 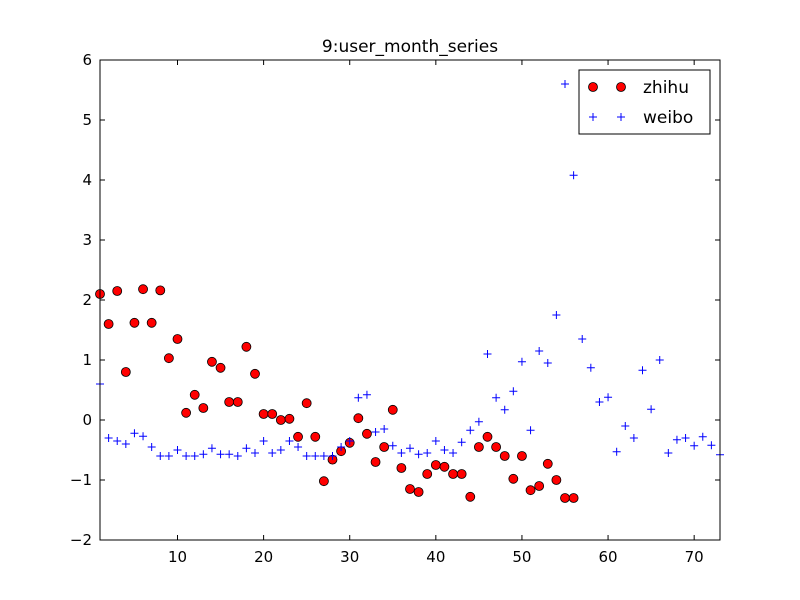 What do you see at coordinates (87, 240) in the screenshot?
I see `y-tick-label: 3` at bounding box center [87, 240].